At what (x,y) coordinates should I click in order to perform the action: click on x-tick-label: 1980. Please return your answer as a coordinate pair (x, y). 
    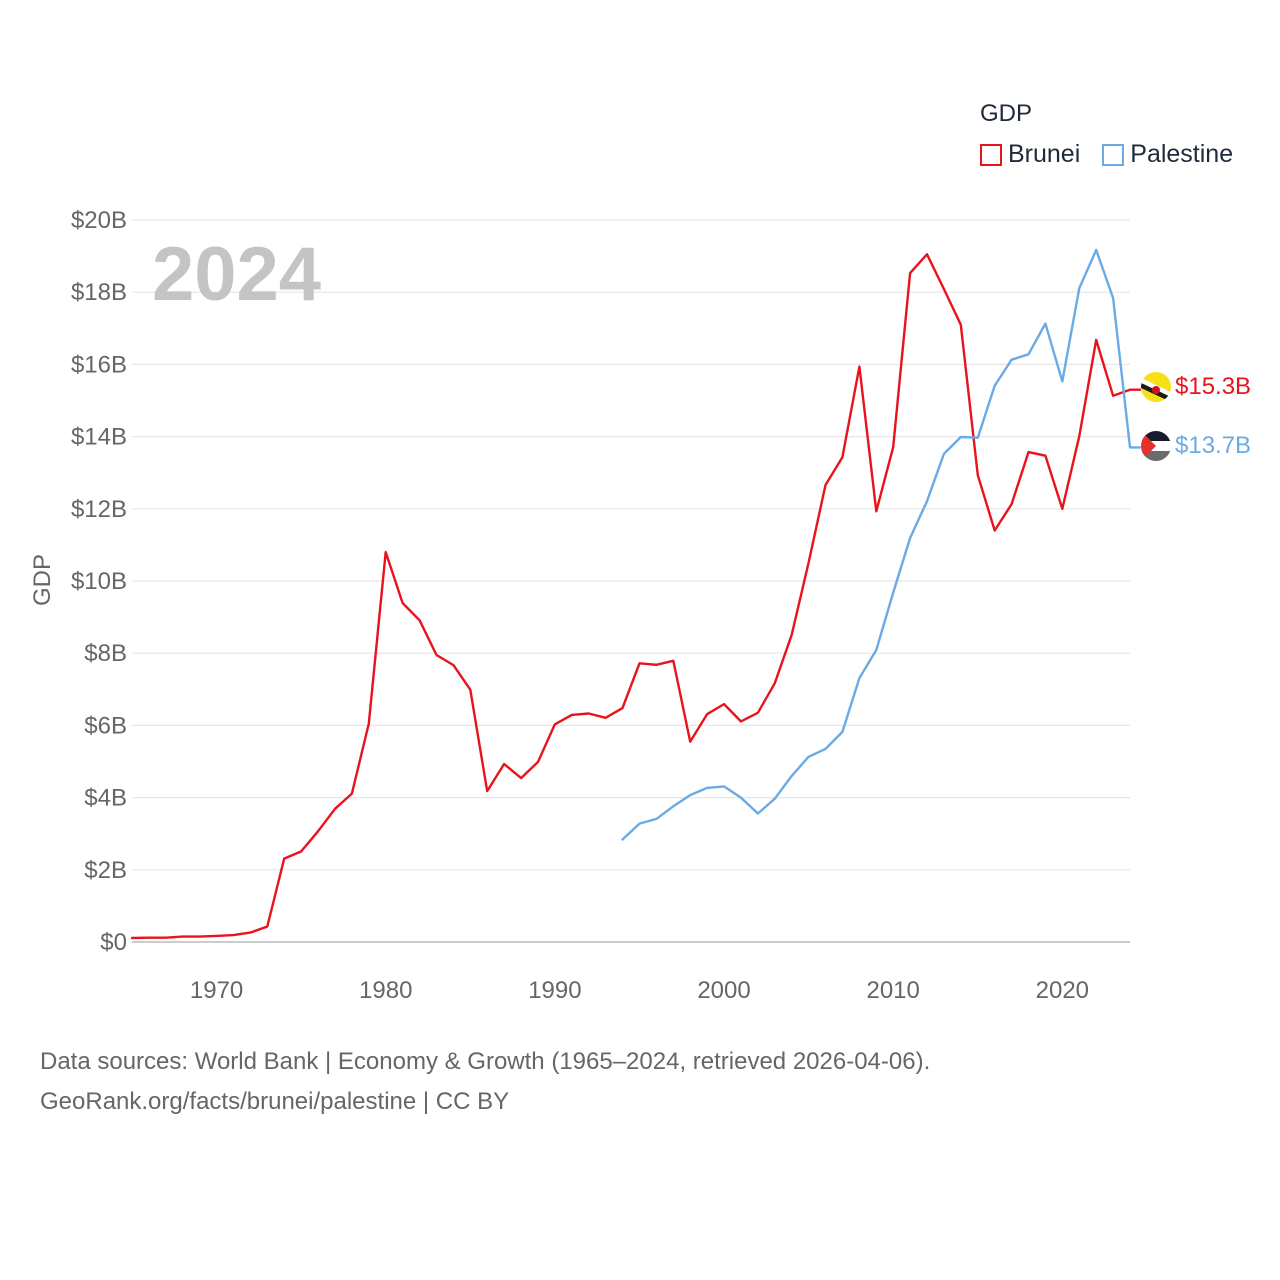
    Looking at the image, I should click on (385, 990).